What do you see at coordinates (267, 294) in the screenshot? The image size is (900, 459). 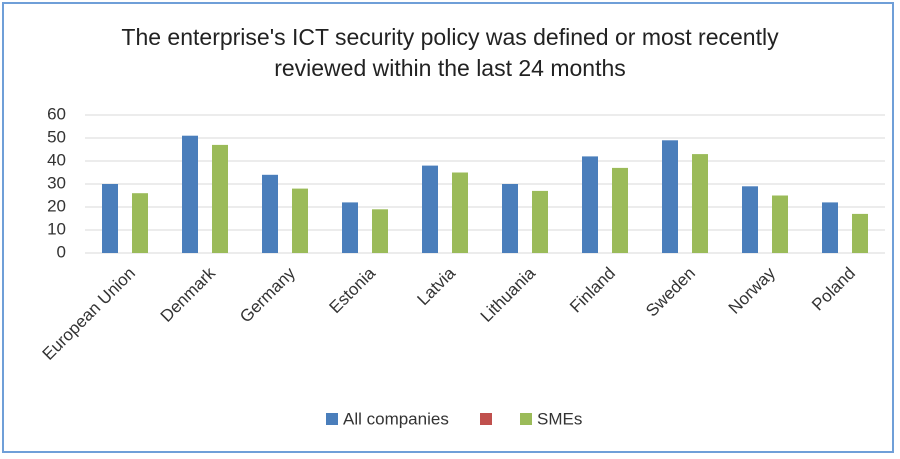 I see `x-tick-label: Germany` at bounding box center [267, 294].